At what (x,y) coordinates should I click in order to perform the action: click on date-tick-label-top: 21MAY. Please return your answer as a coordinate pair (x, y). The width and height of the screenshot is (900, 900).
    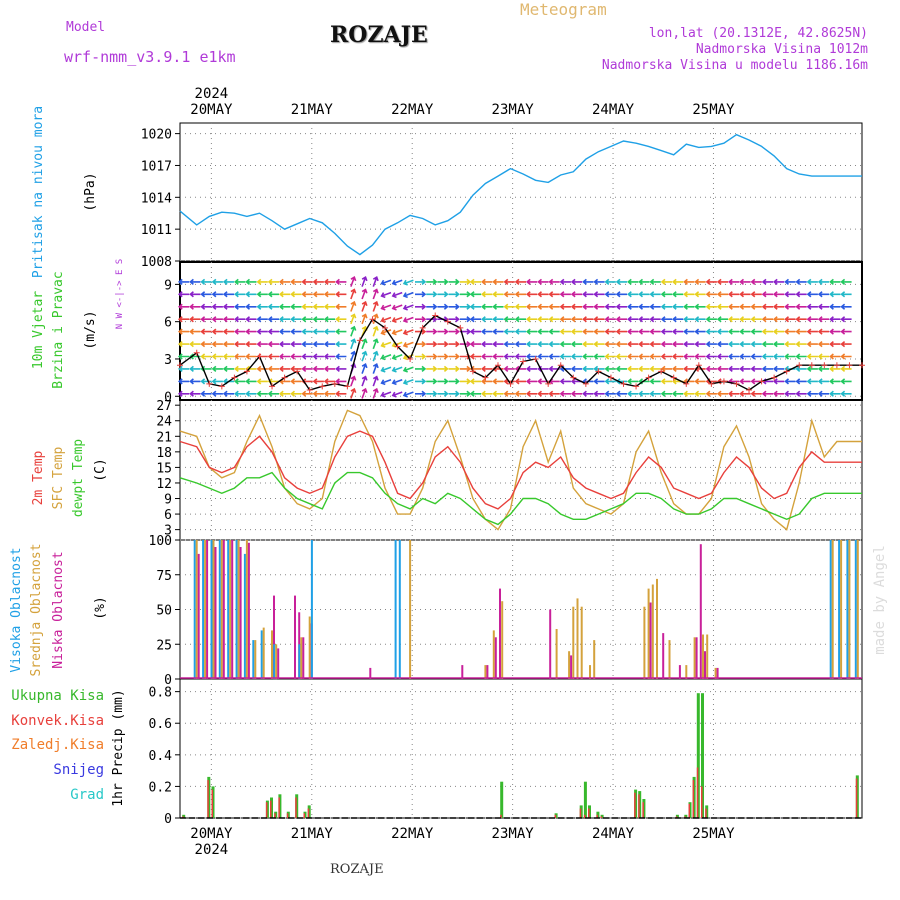
    Looking at the image, I should click on (312, 110).